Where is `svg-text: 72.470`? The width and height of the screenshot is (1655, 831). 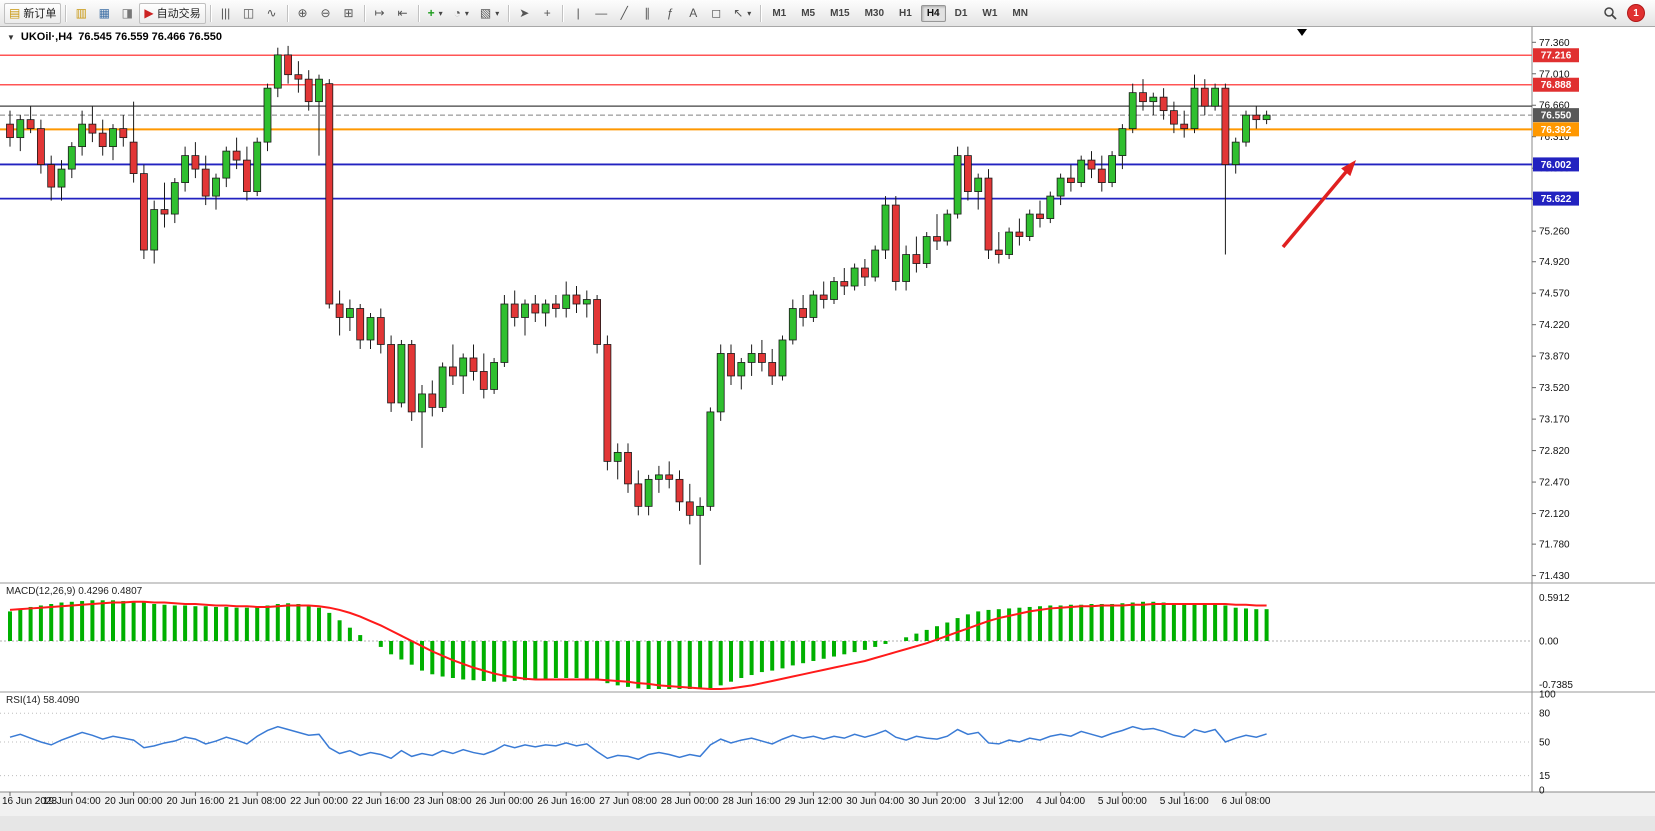
svg-text: 72.470 is located at coordinates (1554, 483).